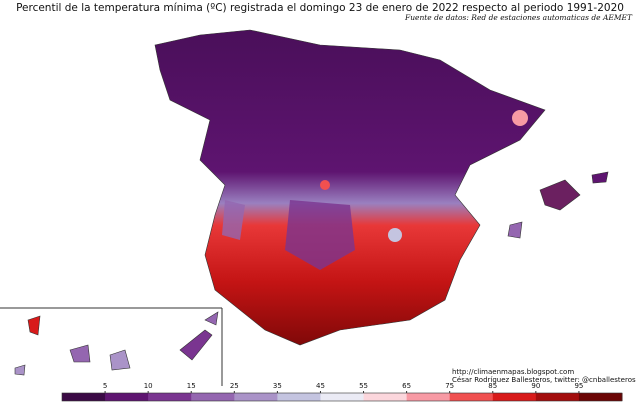 Image resolution: width=640 pixels, height=406 pixels. What do you see at coordinates (600, 177) in the screenshot?
I see `menorca` at bounding box center [600, 177].